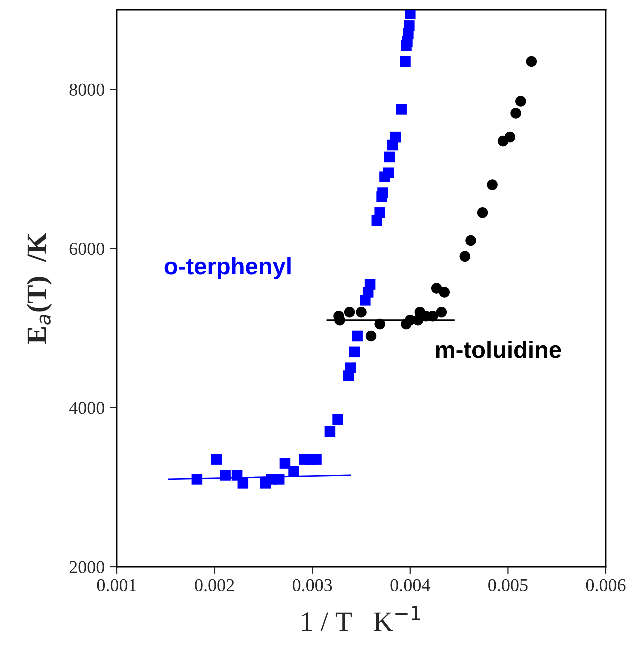 The width and height of the screenshot is (636, 657). What do you see at coordinates (214, 585) in the screenshot?
I see `x-tick-label: 0.002` at bounding box center [214, 585].